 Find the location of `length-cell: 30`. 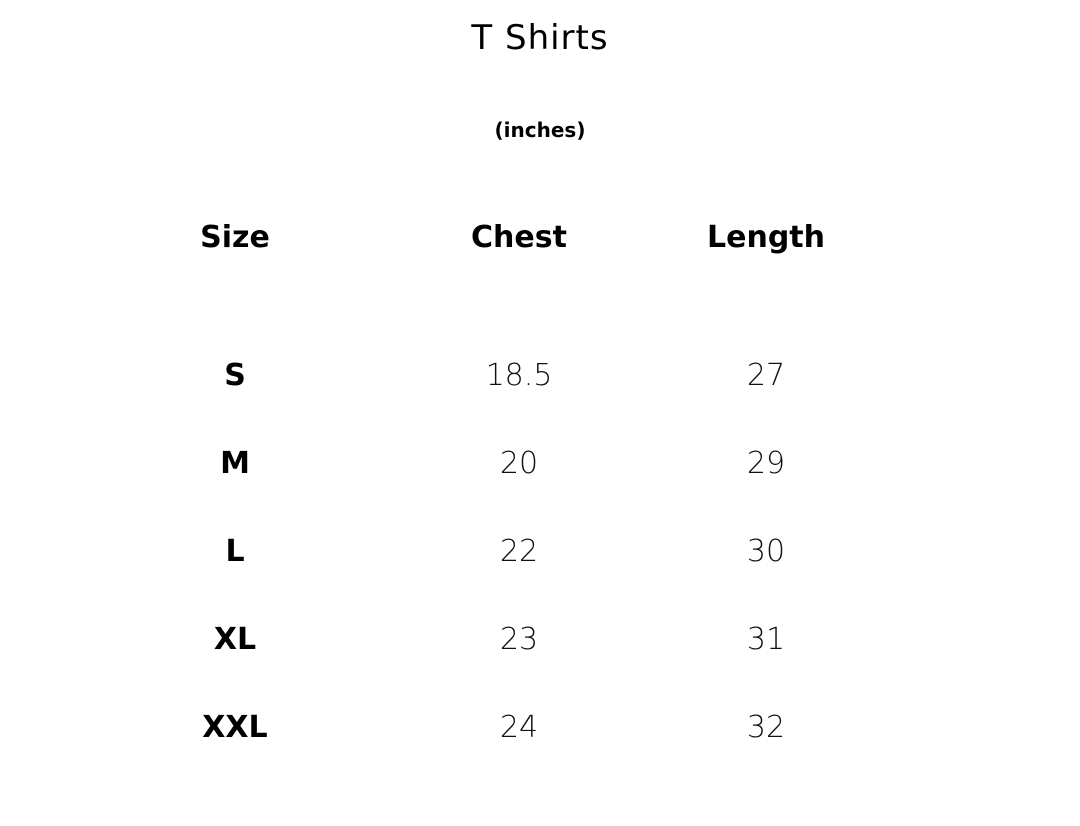

length-cell: 30 is located at coordinates (766, 551).